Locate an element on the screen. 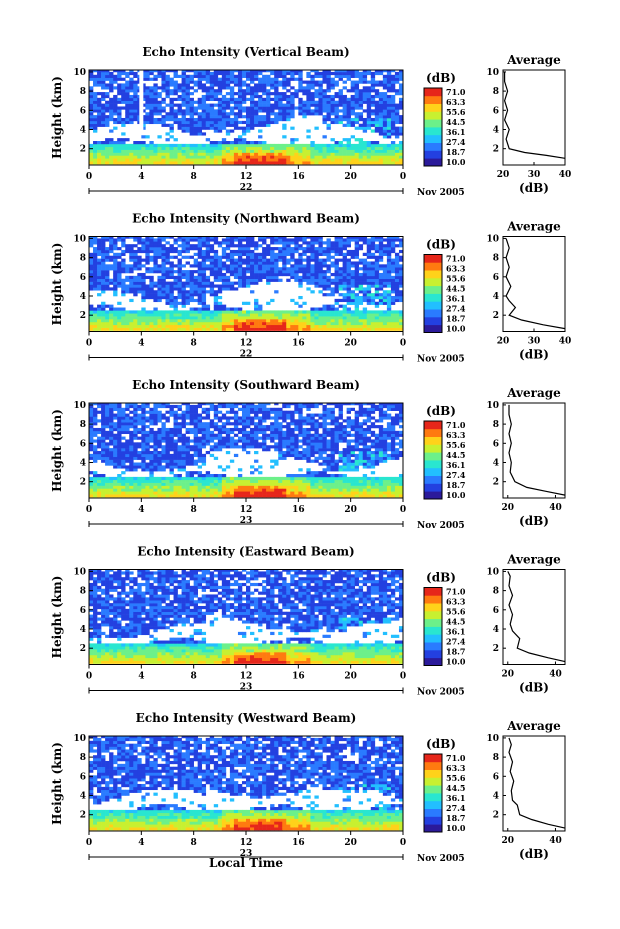  y-tick-label: 4 is located at coordinates (83, 297).